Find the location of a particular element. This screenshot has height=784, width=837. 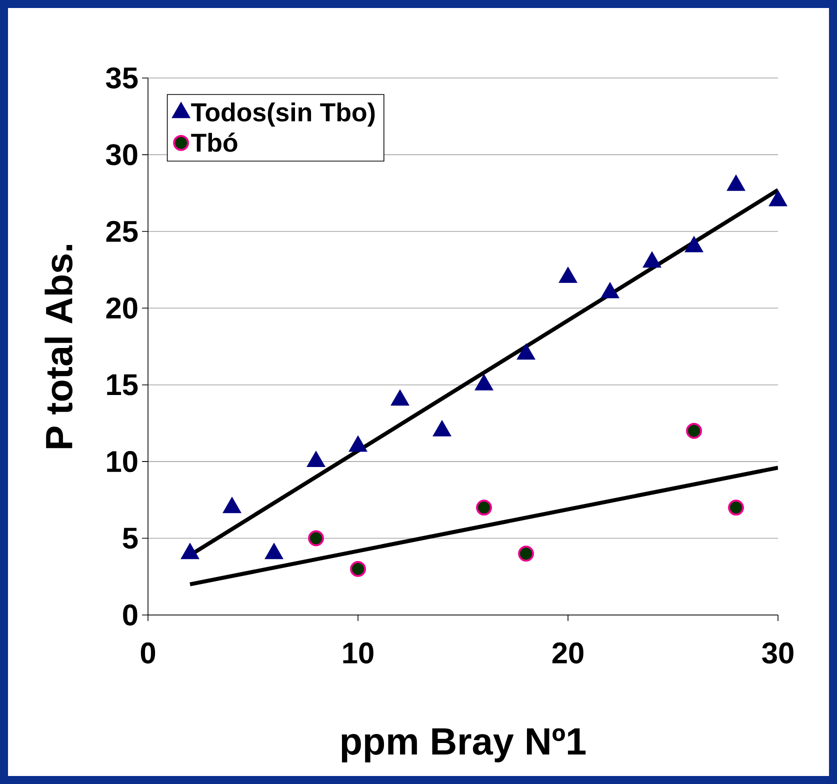

x-tick-label: 0 is located at coordinates (148, 653).